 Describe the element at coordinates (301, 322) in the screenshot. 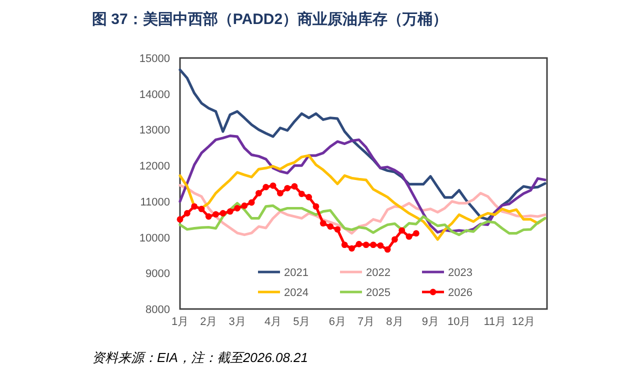

I see `x-tick-label: 5月` at that location.